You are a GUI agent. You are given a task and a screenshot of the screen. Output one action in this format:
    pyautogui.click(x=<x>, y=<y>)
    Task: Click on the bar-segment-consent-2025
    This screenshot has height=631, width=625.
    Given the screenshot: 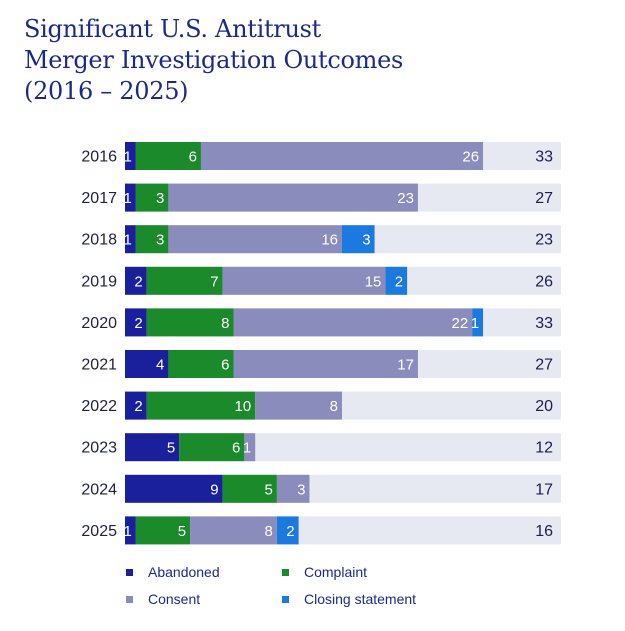 What is the action you would take?
    pyautogui.click(x=233, y=530)
    